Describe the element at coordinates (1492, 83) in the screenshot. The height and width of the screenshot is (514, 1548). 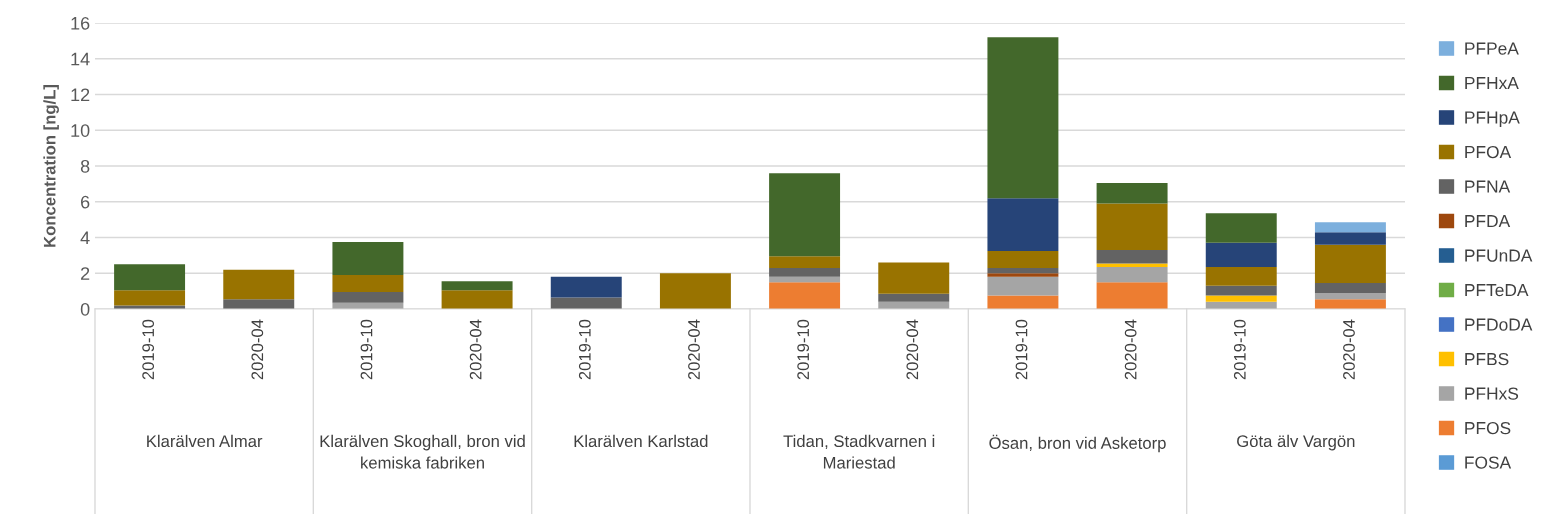
I see `legend-label: PFHxA` at that location.